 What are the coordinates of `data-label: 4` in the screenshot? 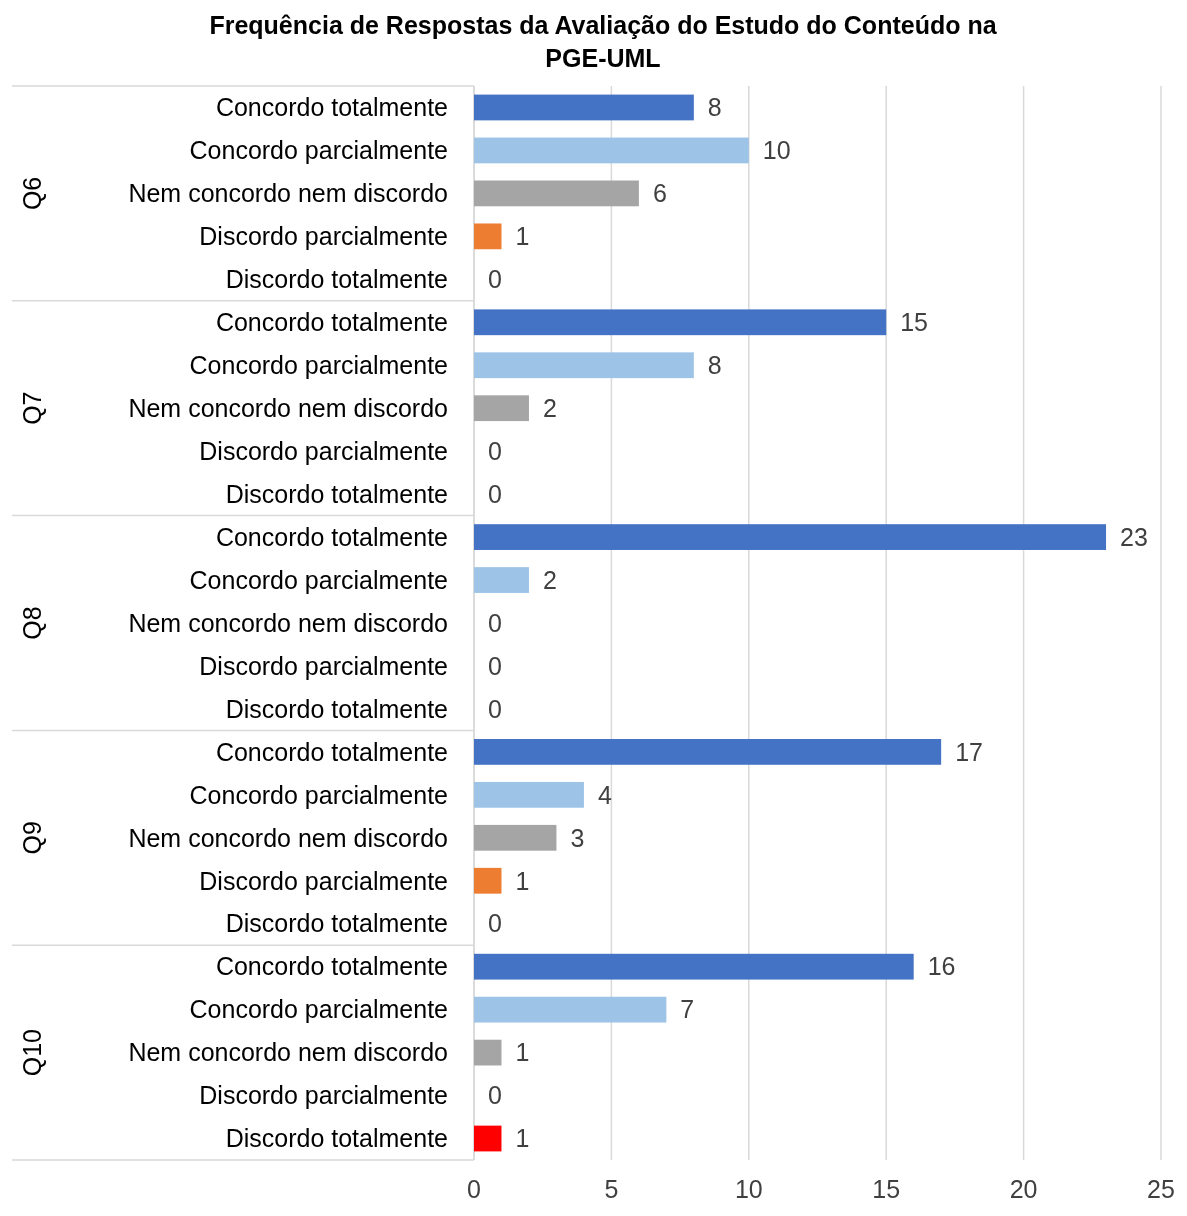 It's located at (604, 794).